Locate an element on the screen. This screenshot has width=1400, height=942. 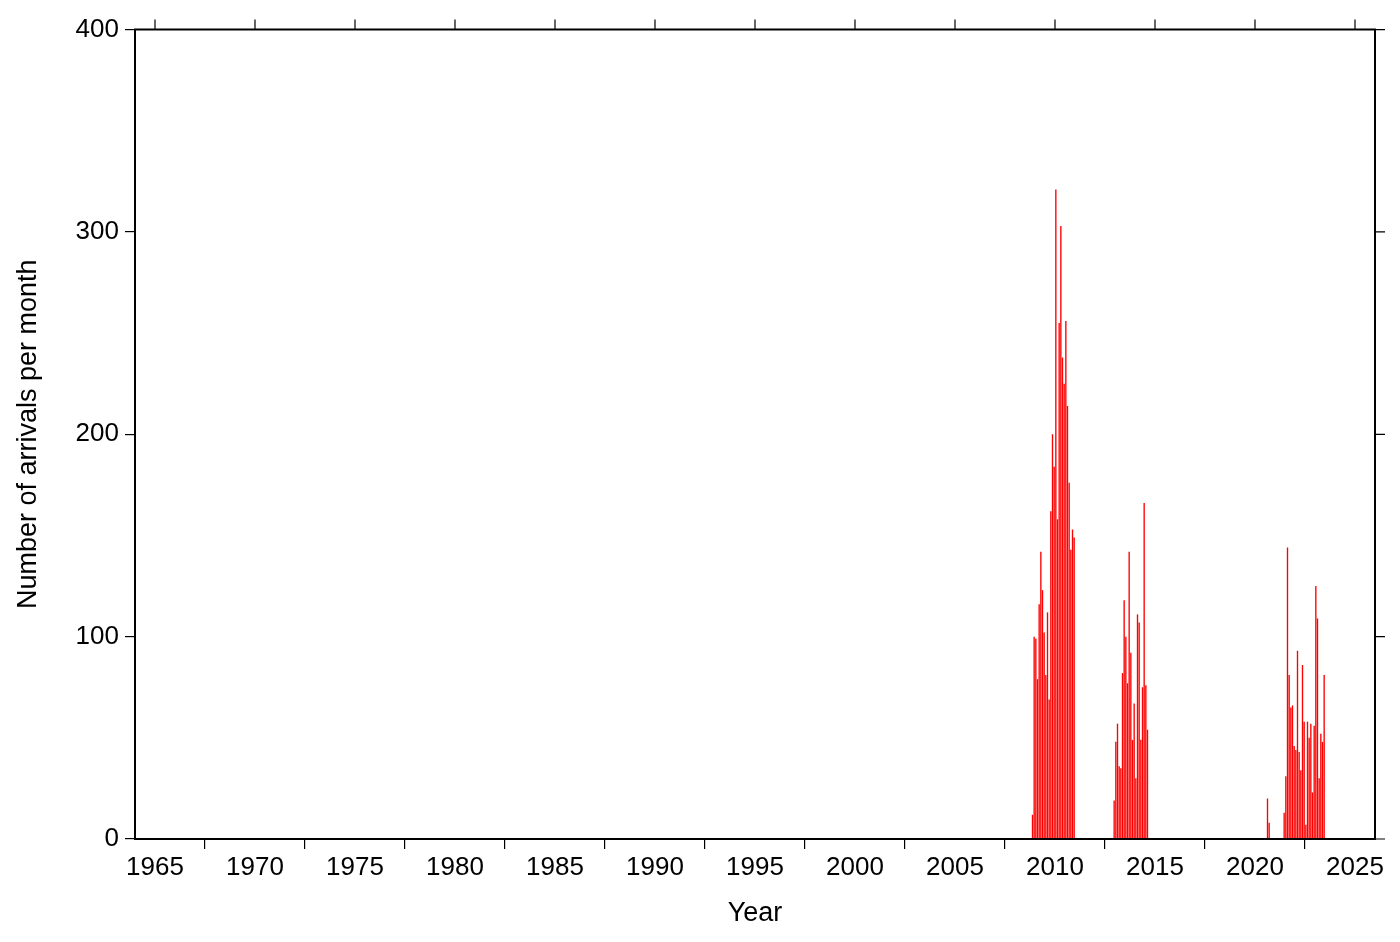
y-tick-label: 100 is located at coordinates (97, 634).